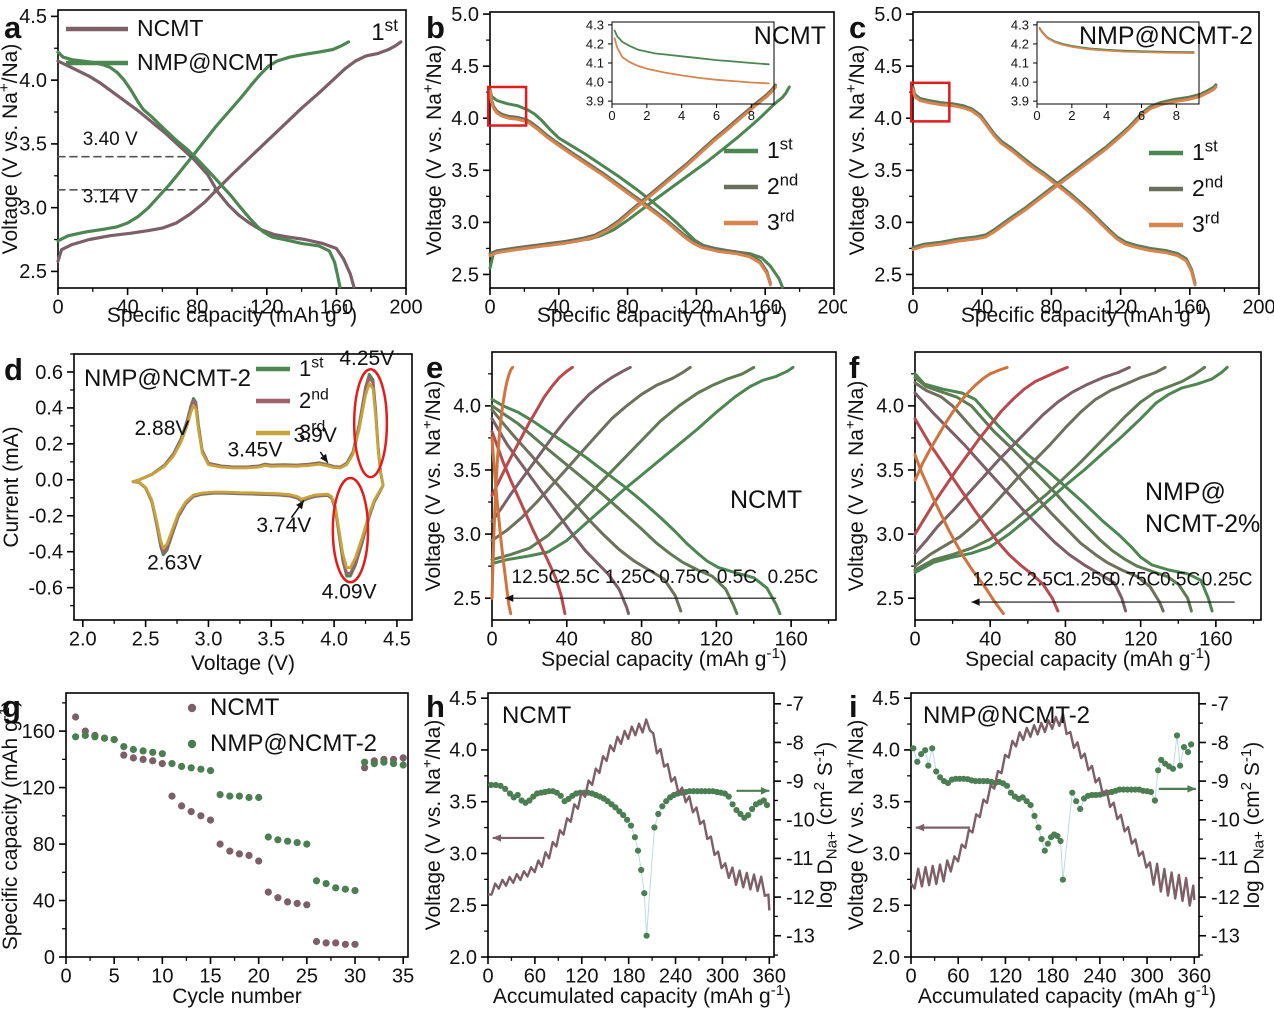  What do you see at coordinates (800, 937) in the screenshot?
I see `svg-text: -13` at bounding box center [800, 937].